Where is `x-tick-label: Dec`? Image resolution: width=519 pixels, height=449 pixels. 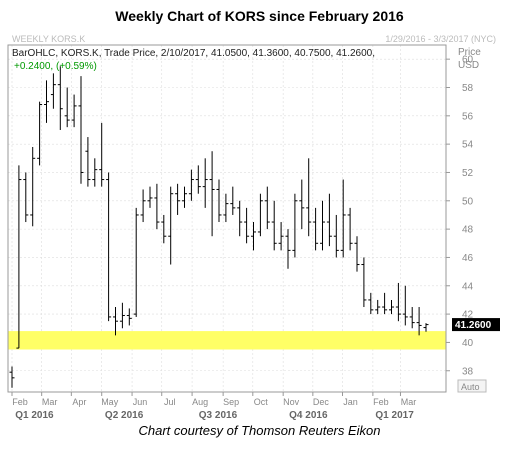
x-tick-label: Dec is located at coordinates (321, 402).